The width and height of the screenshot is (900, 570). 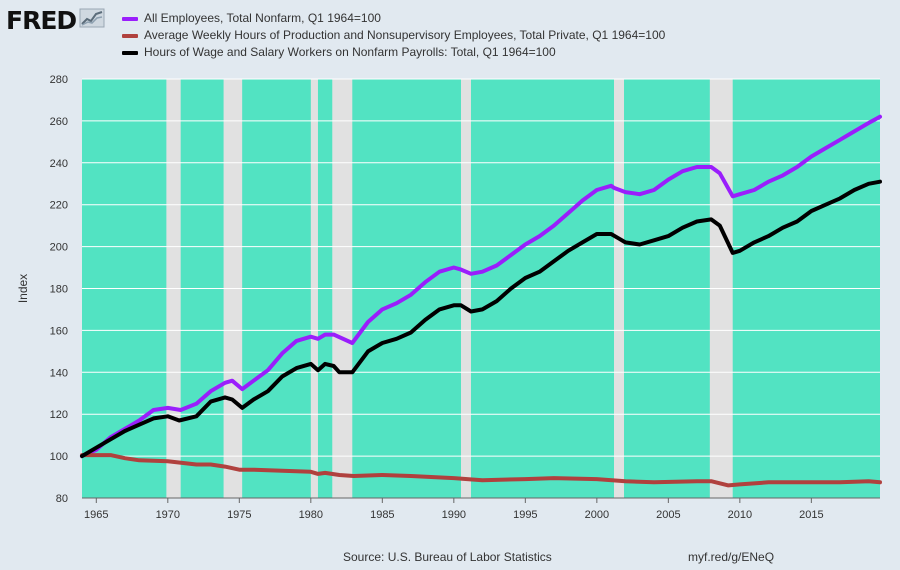 I want to click on y-tick-label: 80, so click(x=62, y=499).